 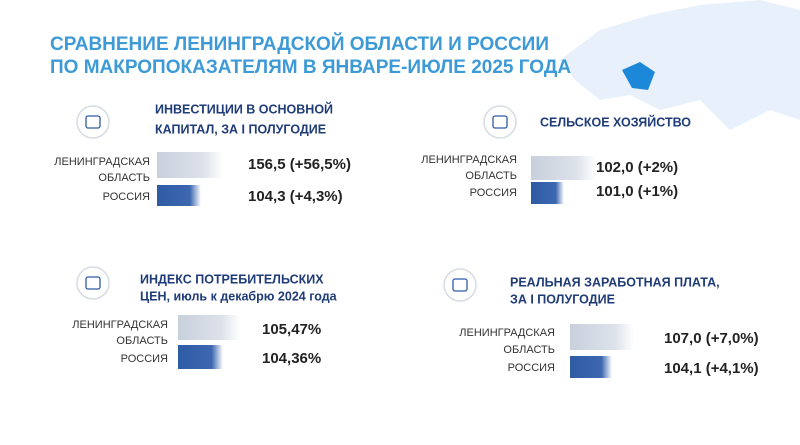 I want to click on panel-title: ИНДЕКС ПОТРЕБИТЕЛЬСКИХ, so click(x=232, y=279).